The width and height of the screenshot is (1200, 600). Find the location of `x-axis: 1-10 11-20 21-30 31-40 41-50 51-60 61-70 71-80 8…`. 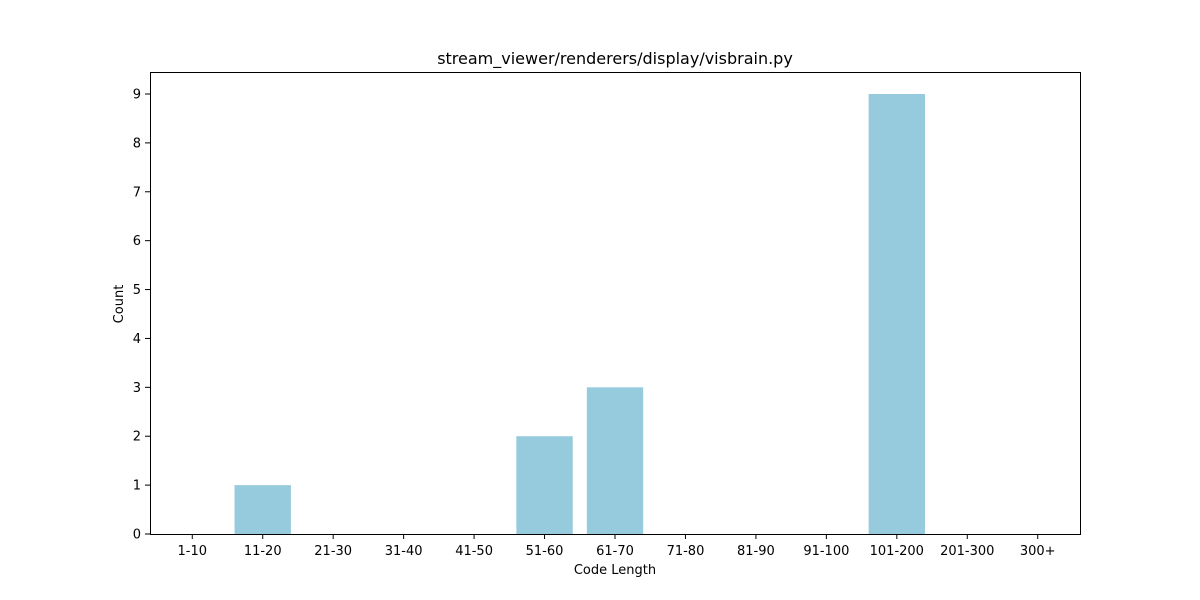

x-axis: 1-10 11-20 21-30 31-40 41-50 51-60 61-70 71-80 8… is located at coordinates (617, 546).